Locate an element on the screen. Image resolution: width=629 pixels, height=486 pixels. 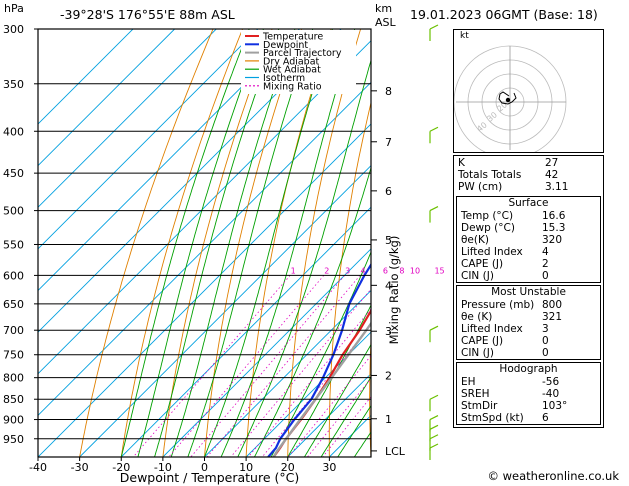
storm-motion-marker is located at coordinates (508, 100).